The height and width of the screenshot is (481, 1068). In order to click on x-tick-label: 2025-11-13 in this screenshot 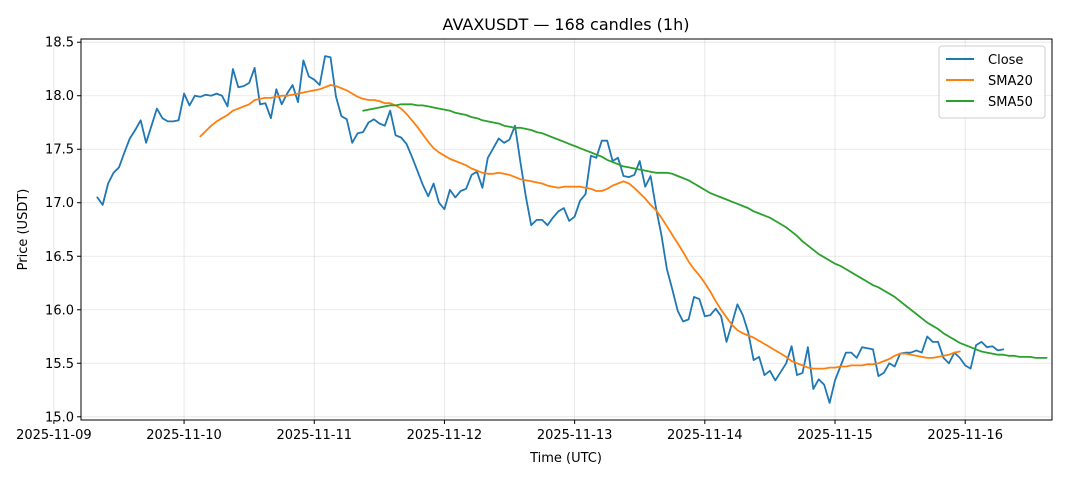, I will do `click(575, 435)`.